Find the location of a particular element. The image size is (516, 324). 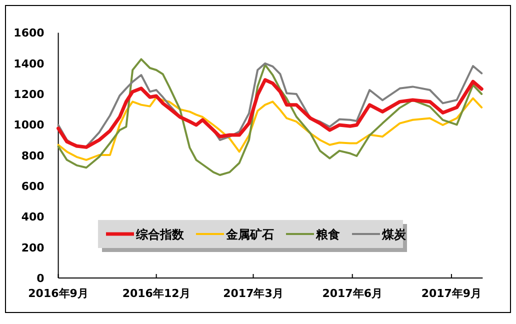

y-tick-label: 1000 is located at coordinates (29, 125).